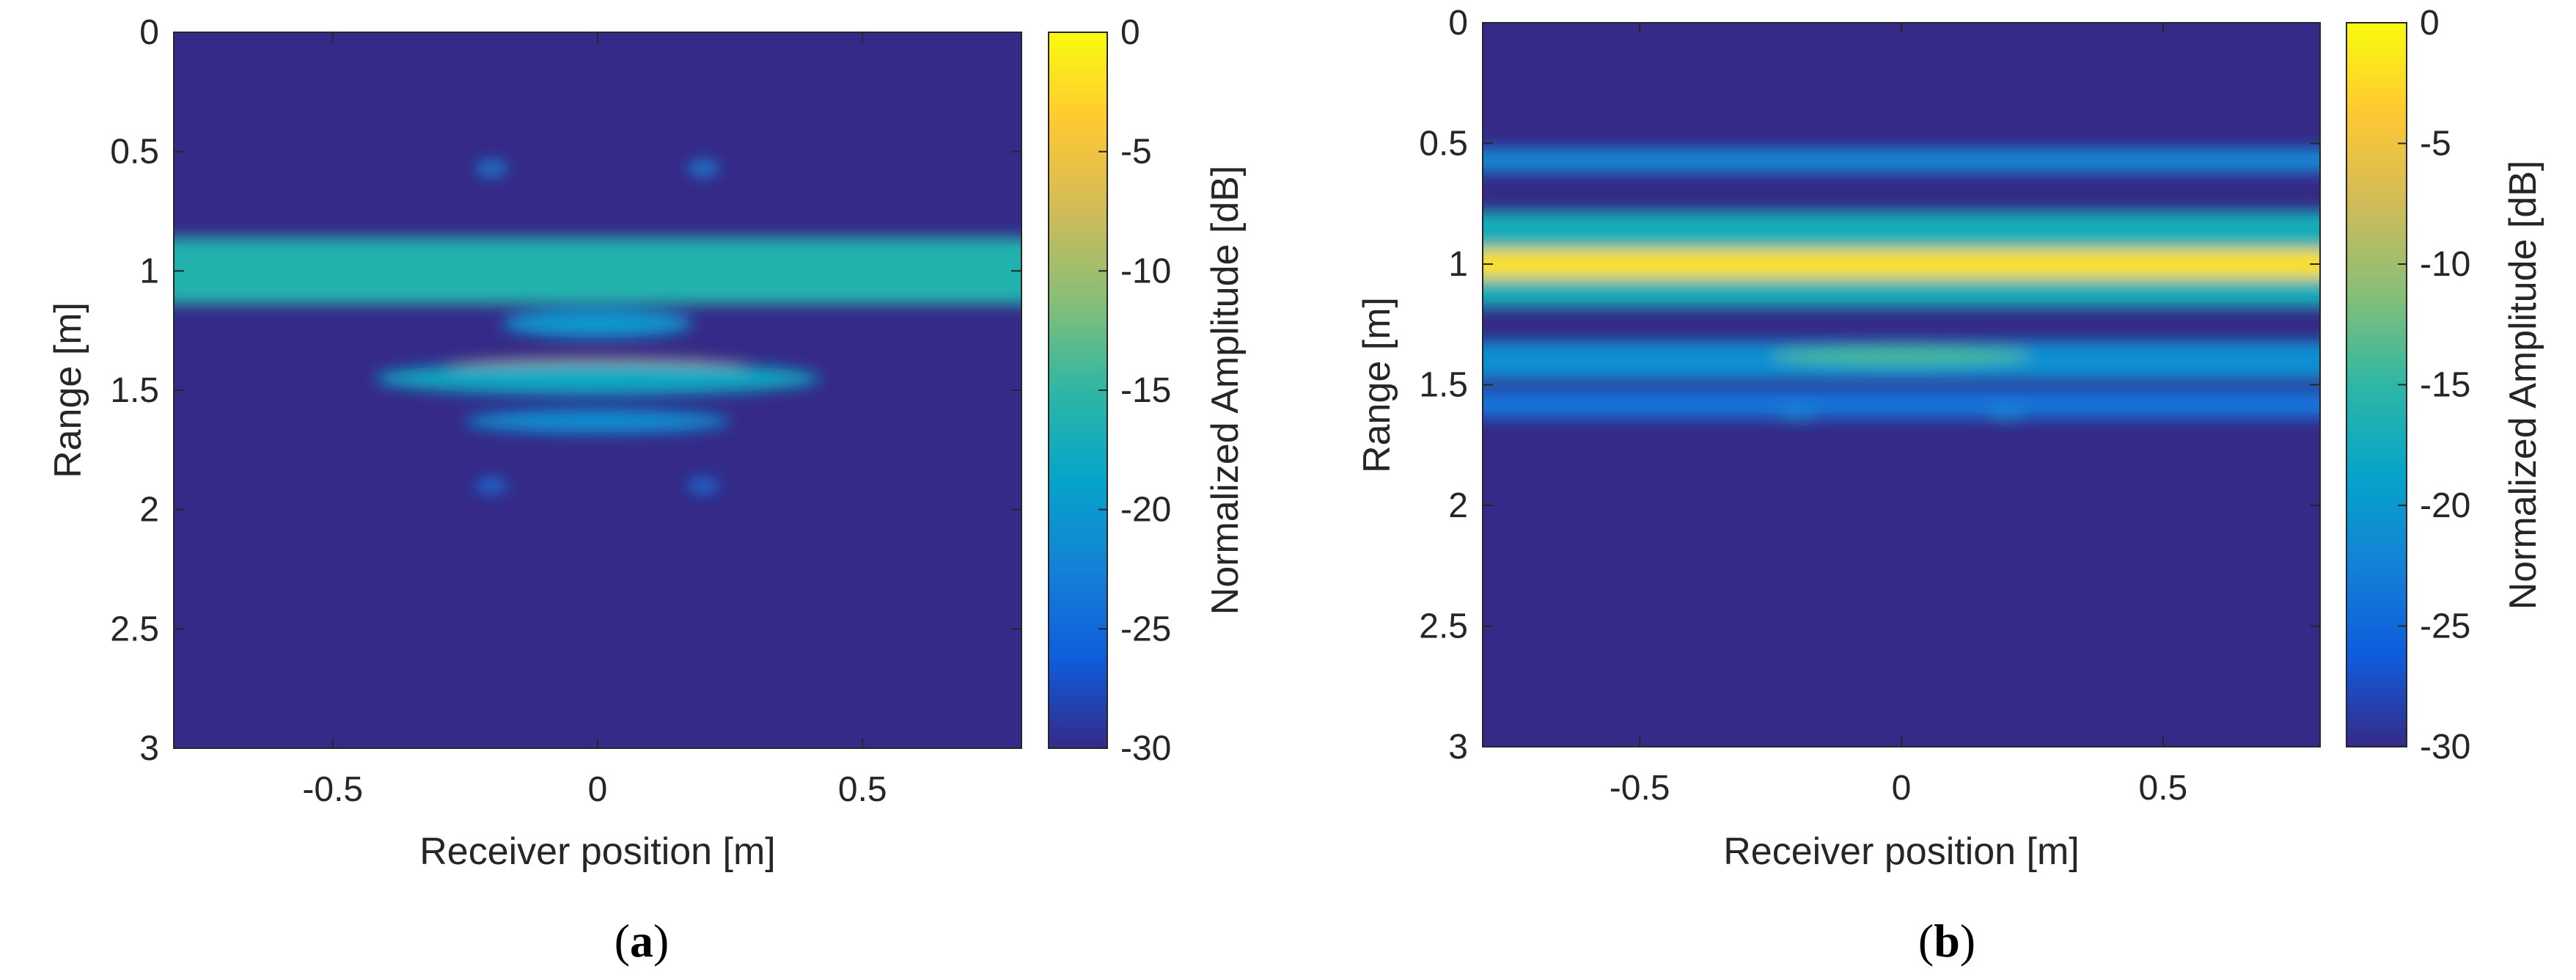  What do you see at coordinates (597, 851) in the screenshot?
I see `x-axis-title-a: Receiver position [m]` at bounding box center [597, 851].